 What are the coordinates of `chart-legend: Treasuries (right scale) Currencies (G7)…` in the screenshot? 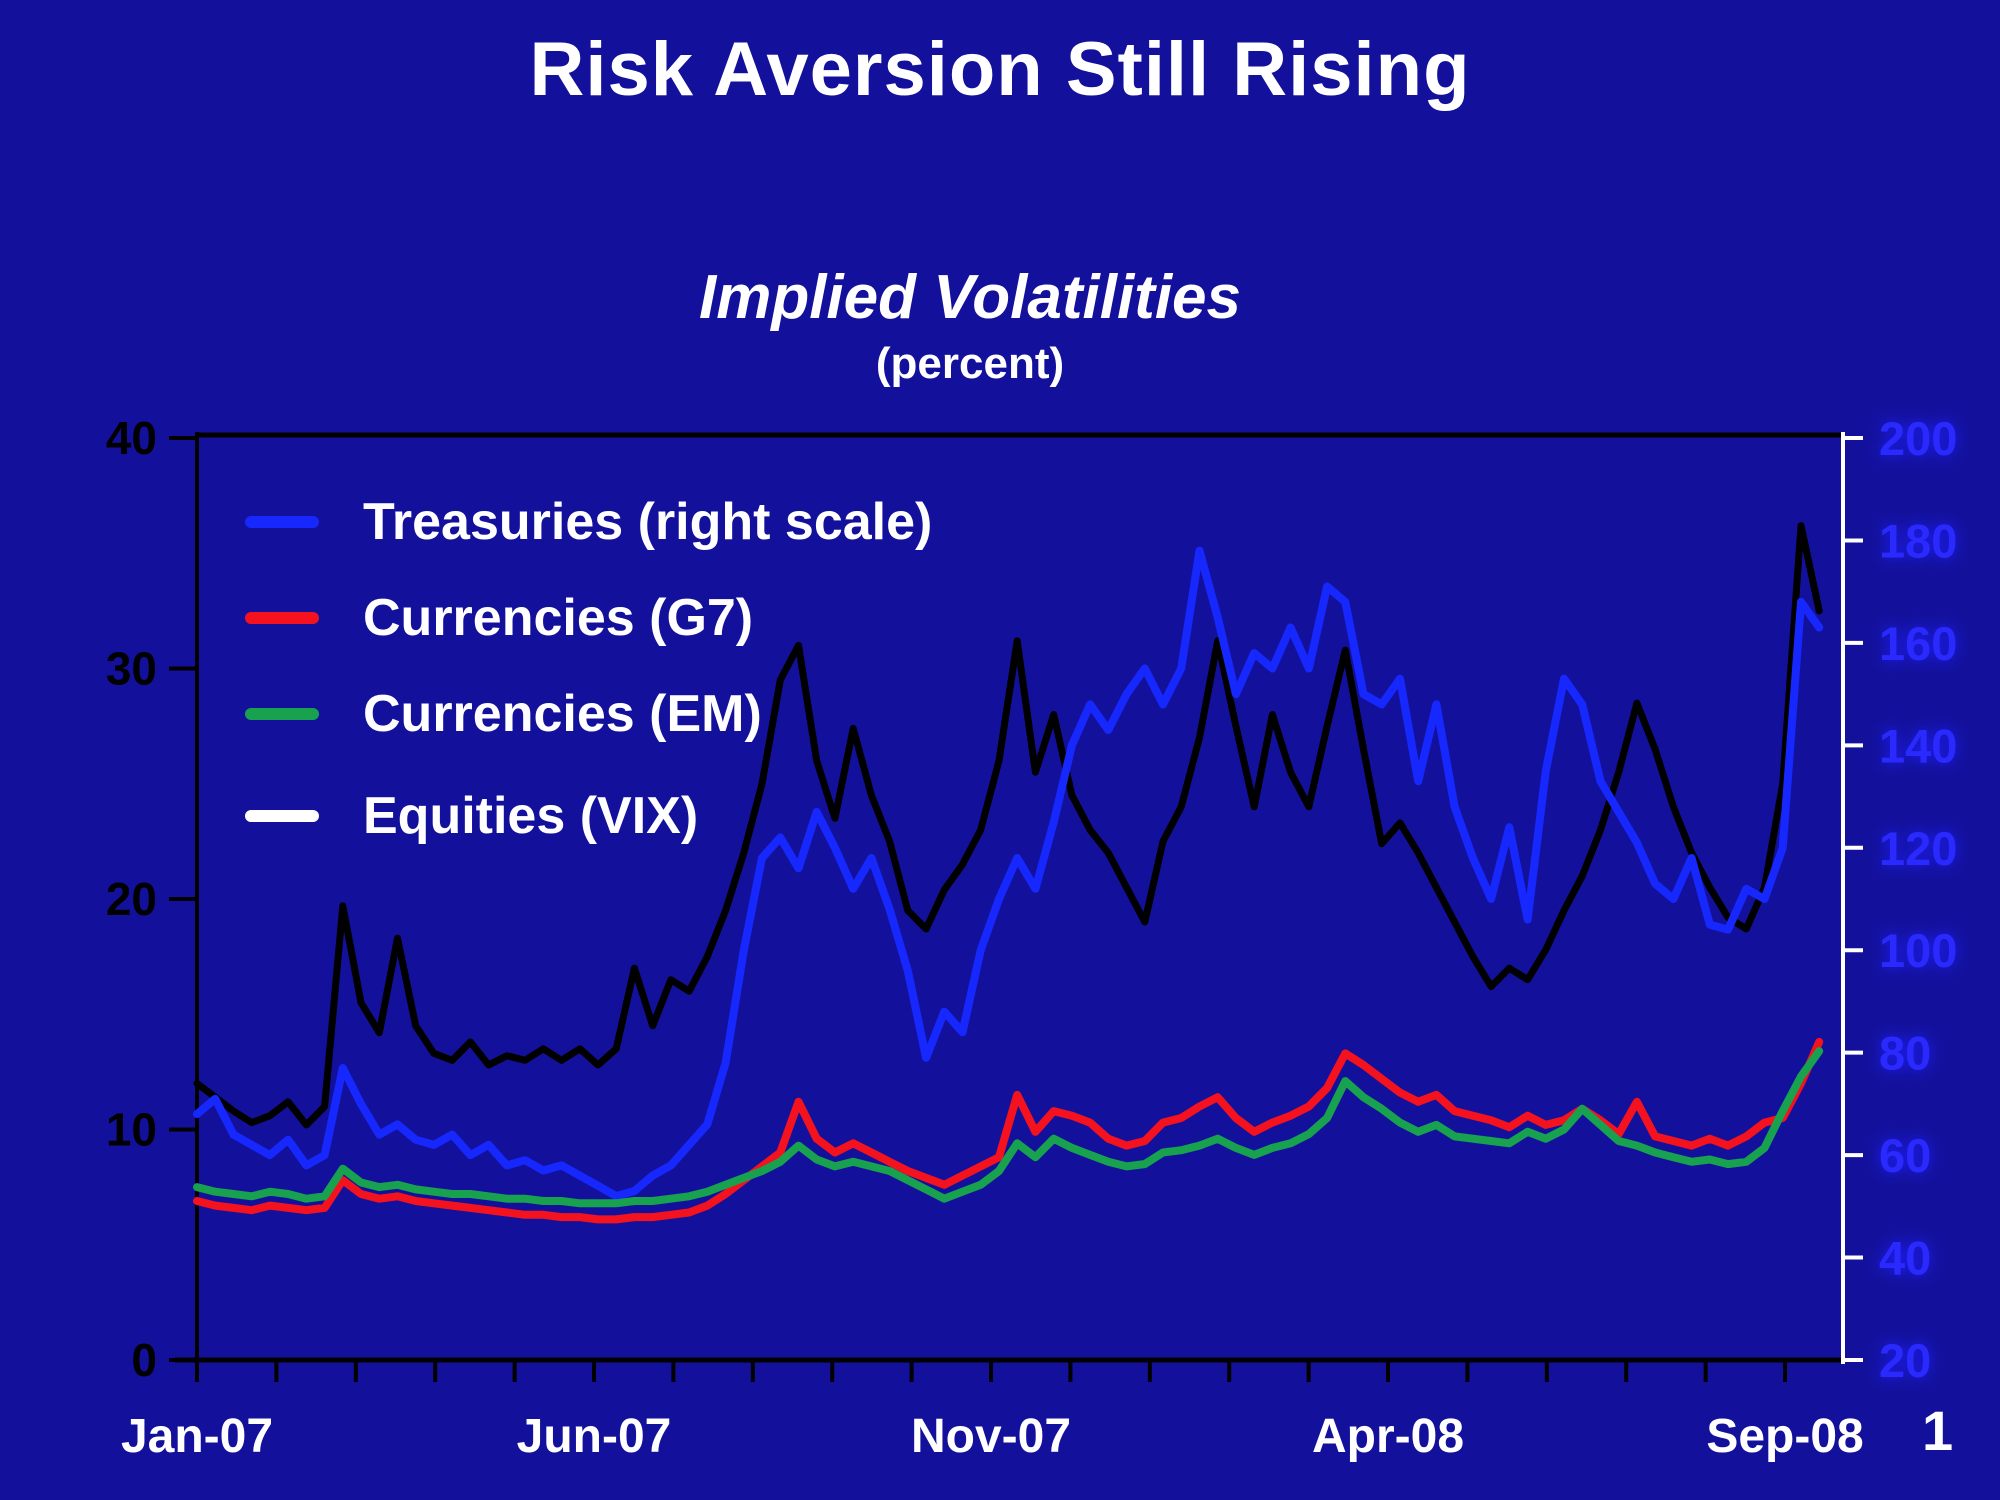 It's located at (589, 688).